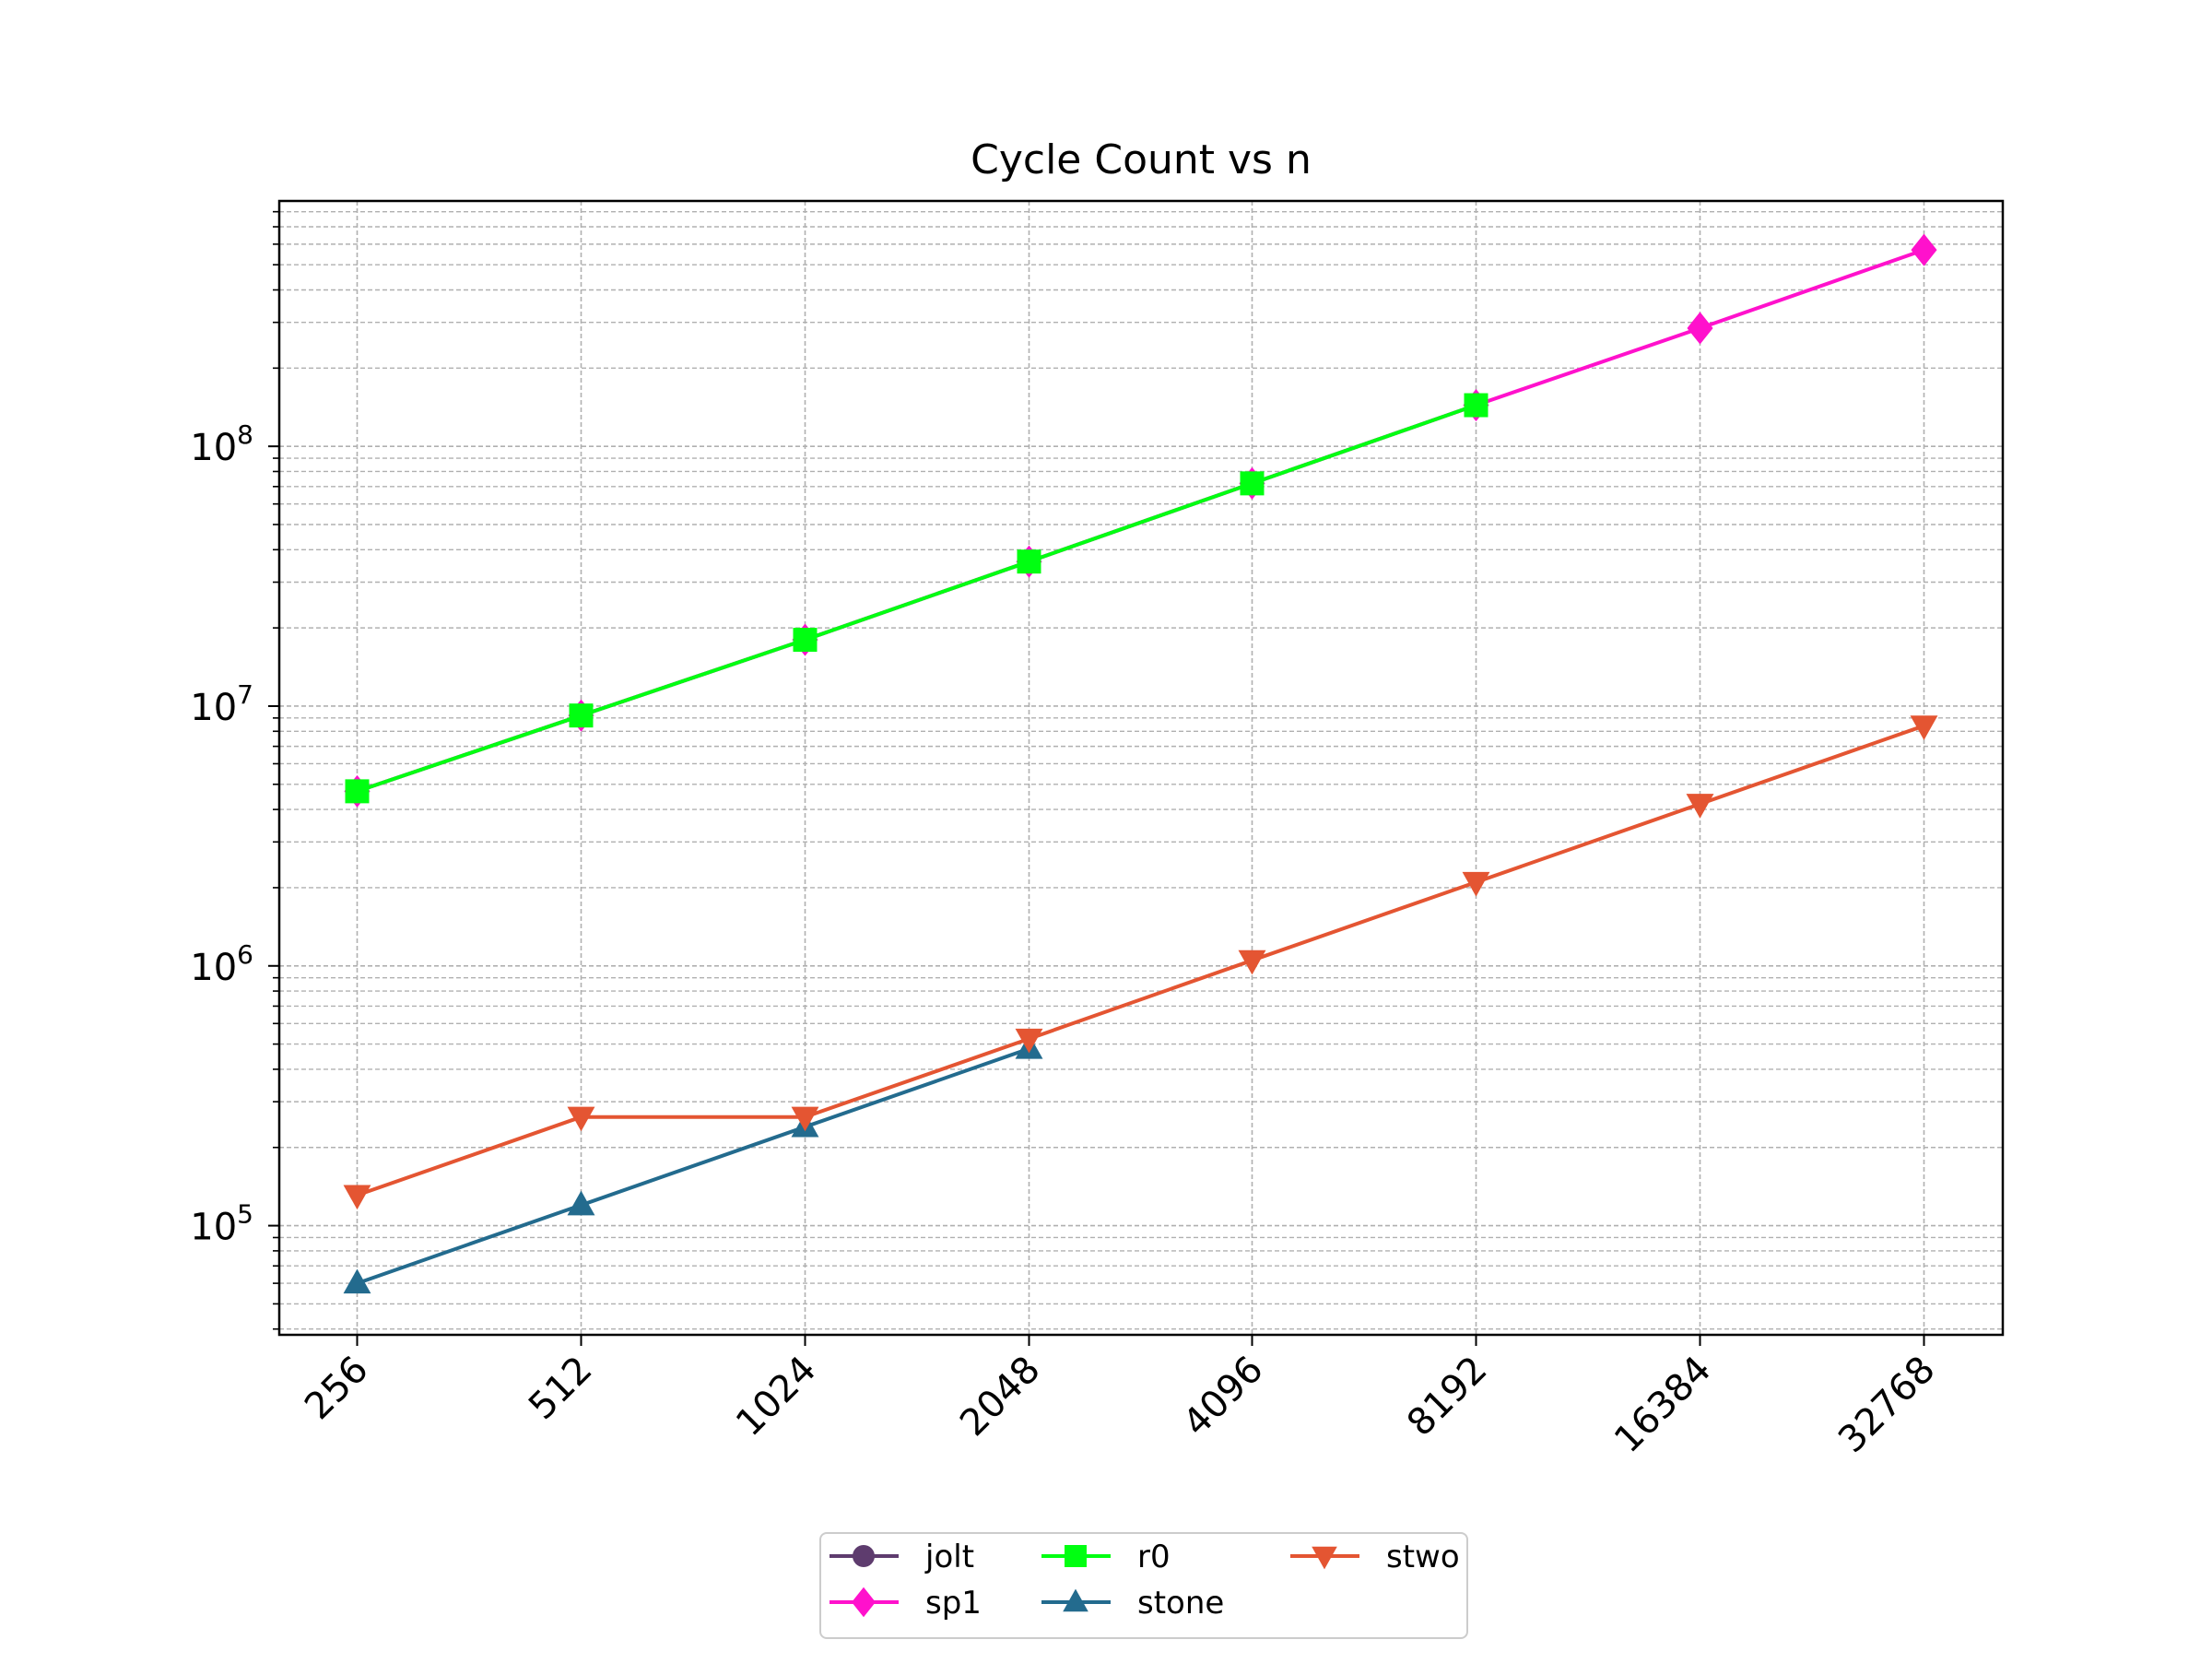 The width and height of the screenshot is (2212, 1663). What do you see at coordinates (902, 1557) in the screenshot?
I see `legend-item-jolt: jolt` at bounding box center [902, 1557].